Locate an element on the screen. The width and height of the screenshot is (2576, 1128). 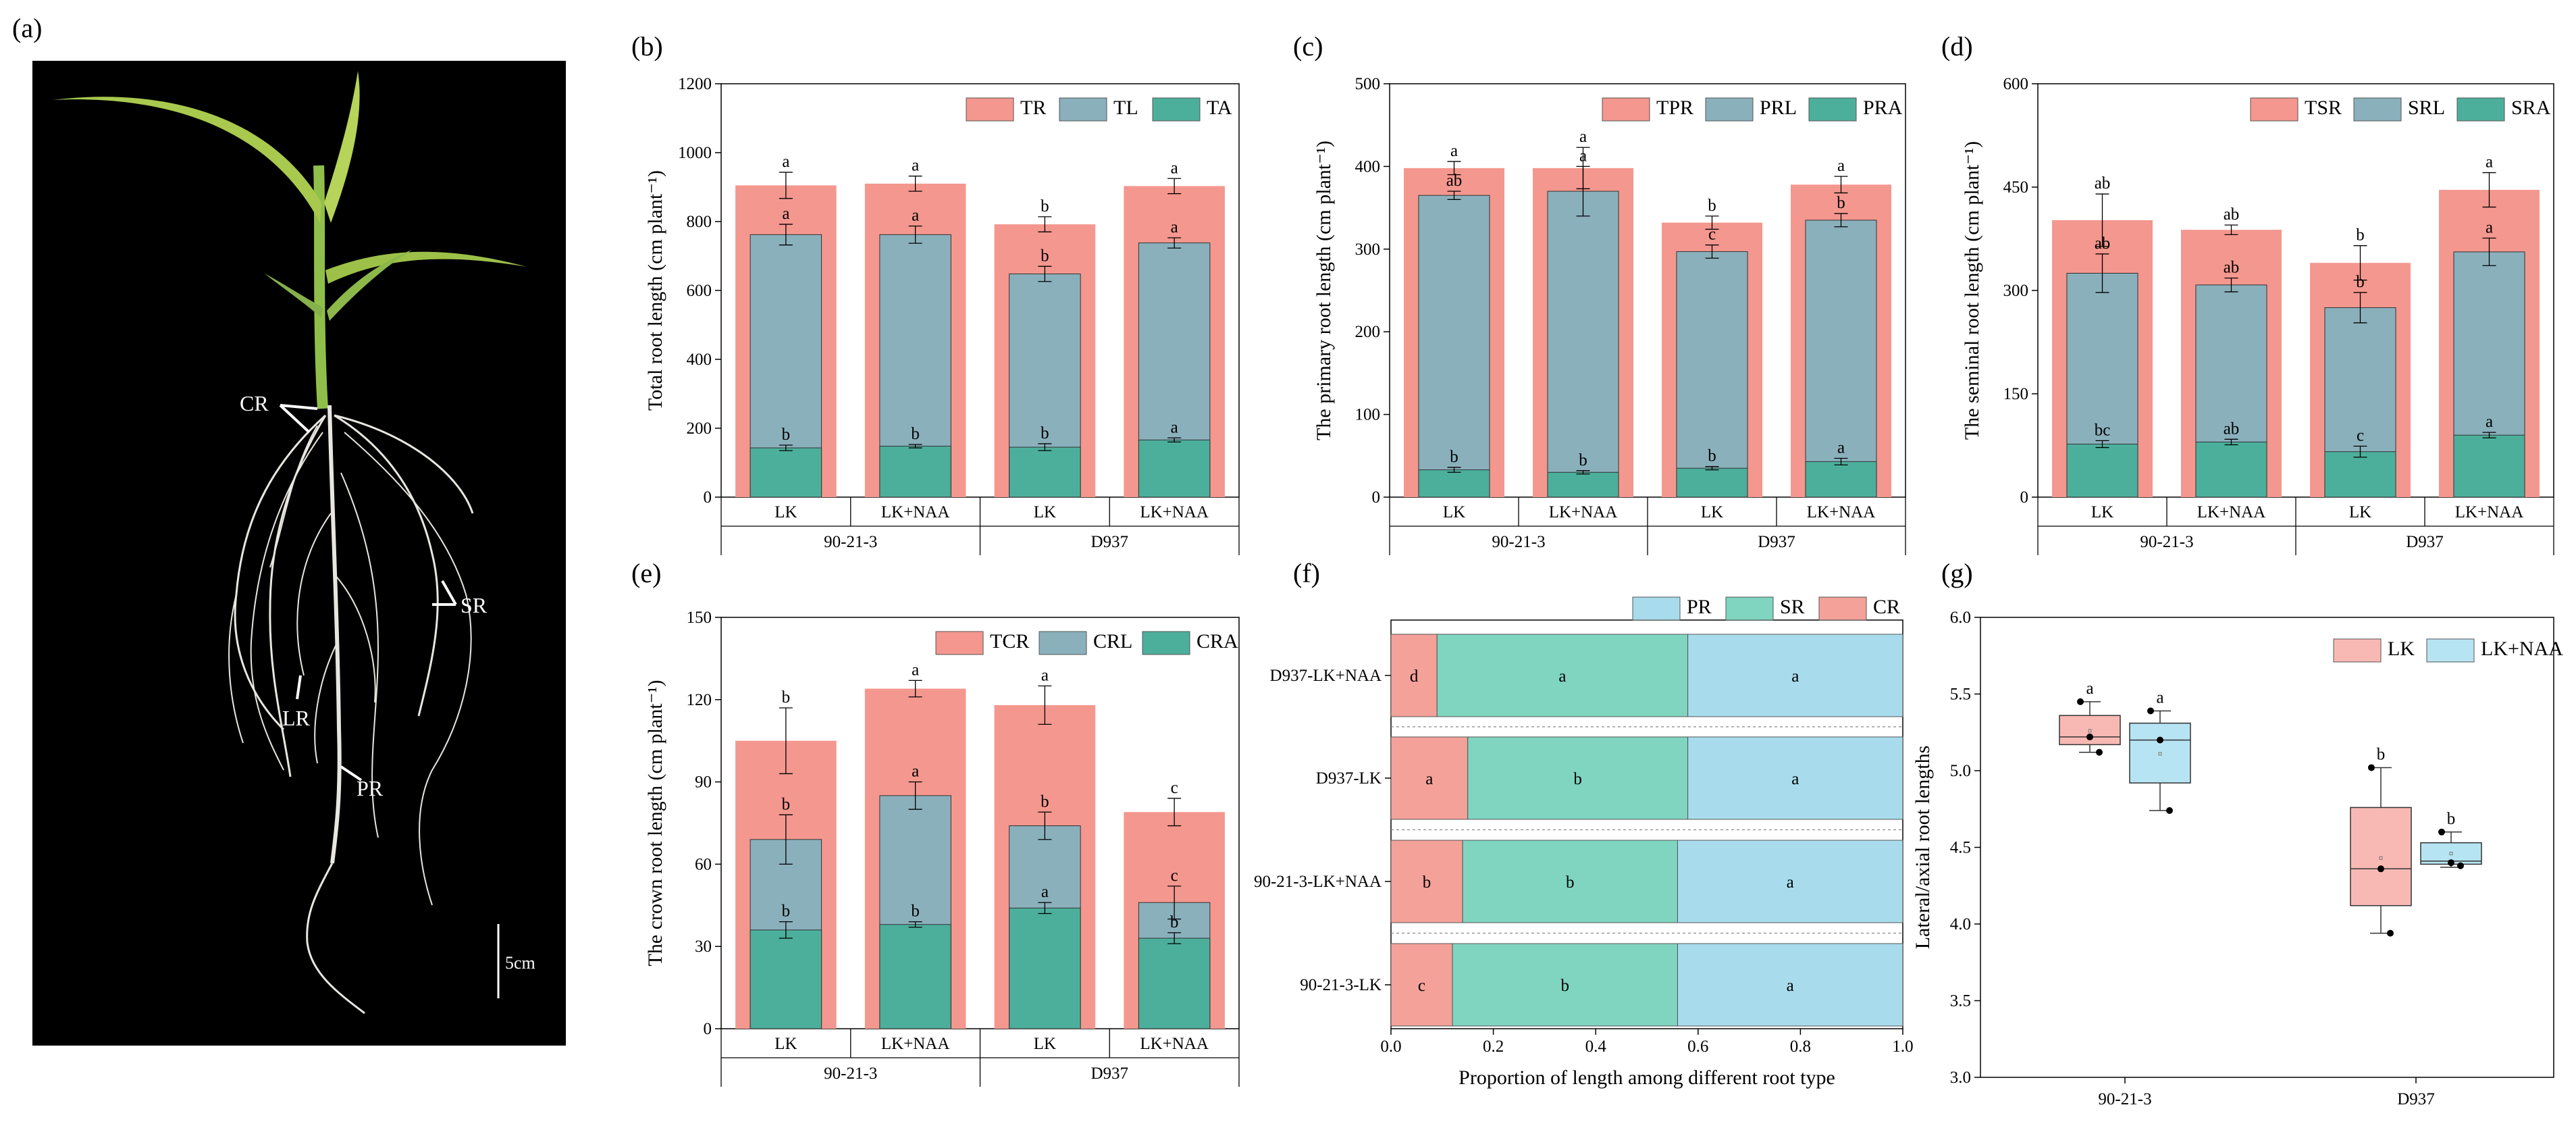
legend-label-b-0: TR is located at coordinates (1033, 108).